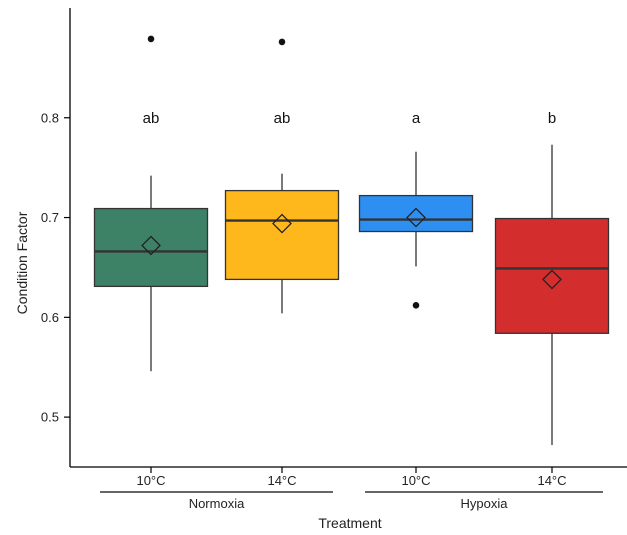 The height and width of the screenshot is (535, 627). What do you see at coordinates (552, 118) in the screenshot?
I see `significance-letter: b` at bounding box center [552, 118].